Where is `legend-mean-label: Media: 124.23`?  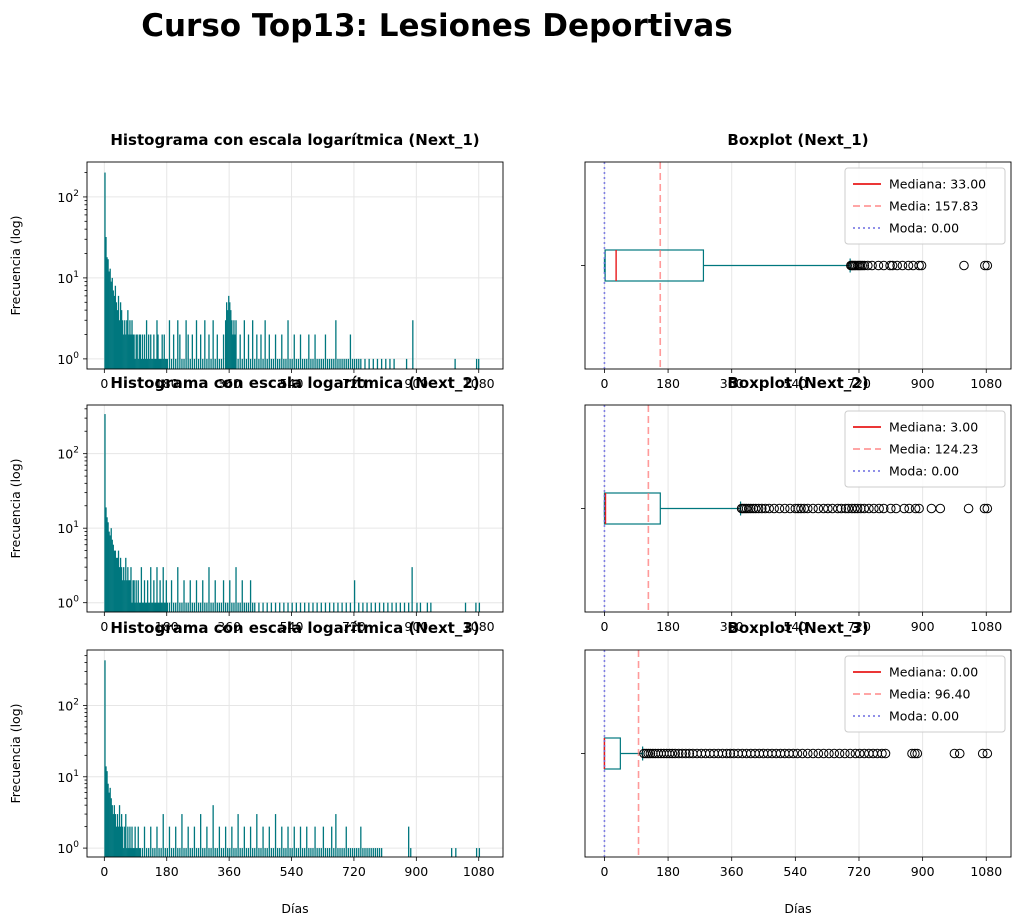 legend-mean-label: Media: 124.23 is located at coordinates (933, 449).